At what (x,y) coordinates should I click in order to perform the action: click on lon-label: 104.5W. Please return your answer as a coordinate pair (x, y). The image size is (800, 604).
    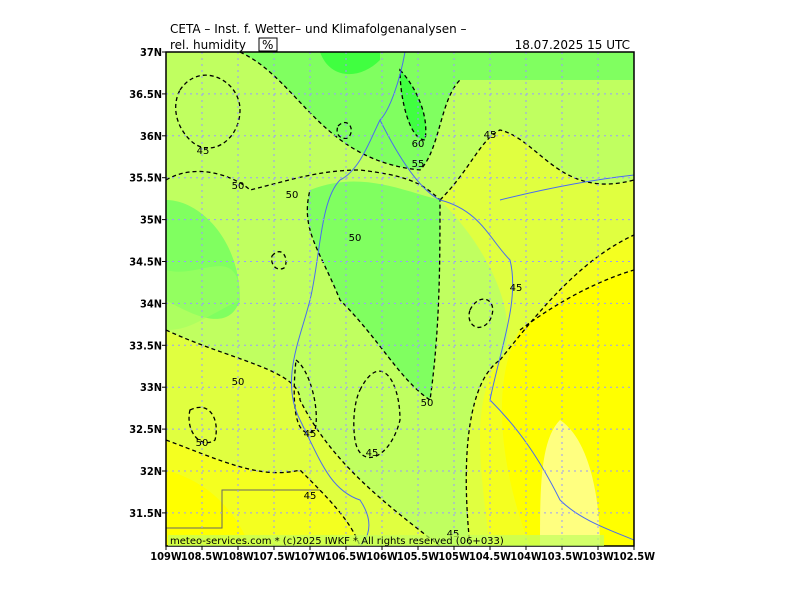
    Looking at the image, I should click on (490, 556).